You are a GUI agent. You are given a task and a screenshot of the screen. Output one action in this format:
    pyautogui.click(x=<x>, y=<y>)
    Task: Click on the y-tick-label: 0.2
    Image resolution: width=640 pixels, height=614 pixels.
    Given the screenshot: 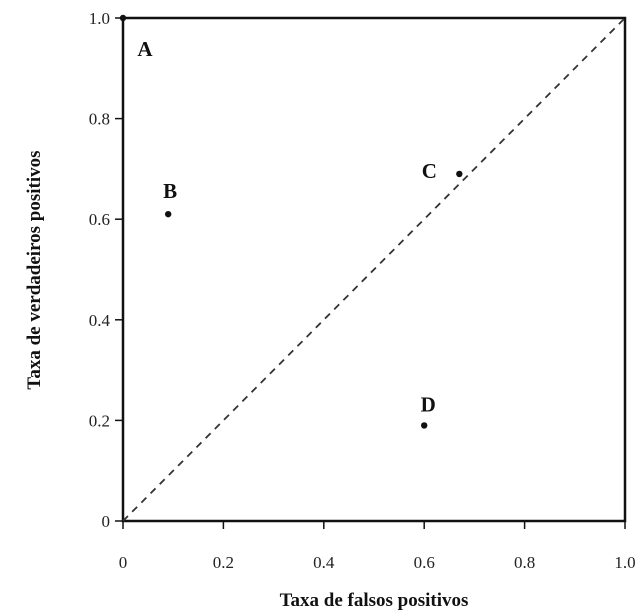 What is the action you would take?
    pyautogui.click(x=99, y=420)
    